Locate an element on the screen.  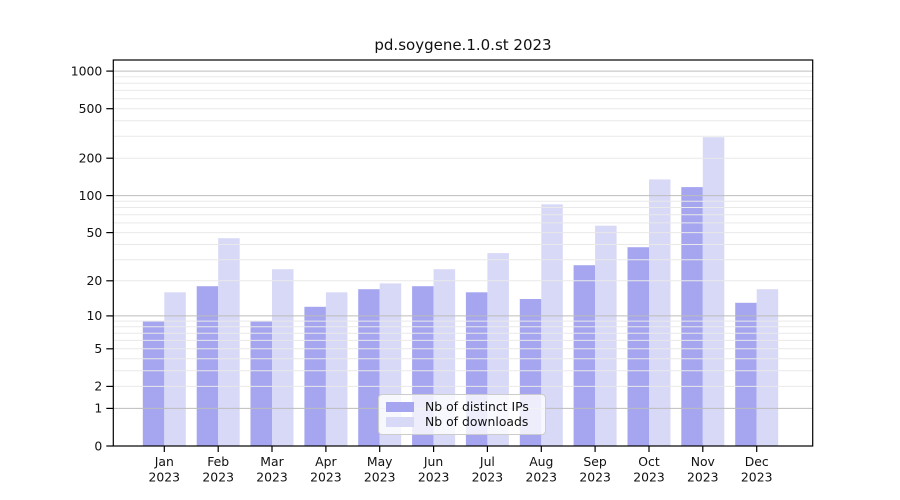
bar-distinct-ips-apr is located at coordinates (315, 376).